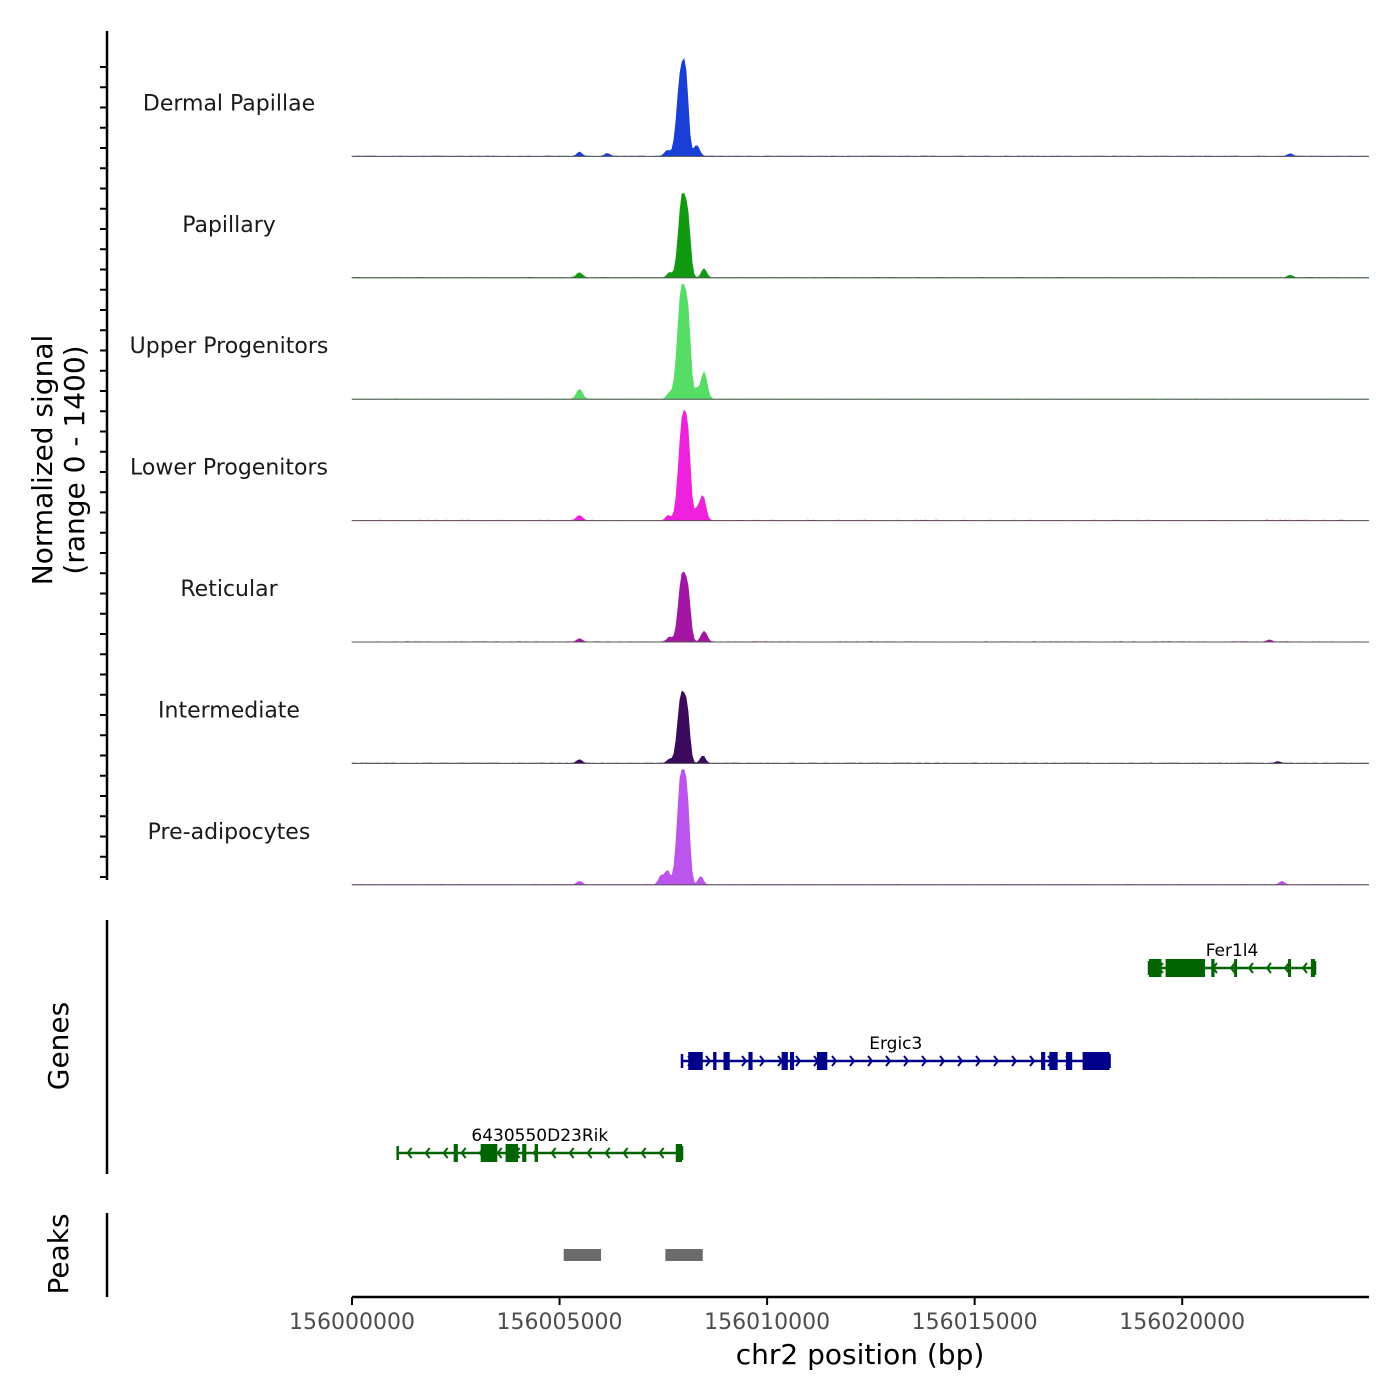 The height and width of the screenshot is (1400, 1400). I want to click on gene-model: 6430550D23Rik, so click(540, 1144).